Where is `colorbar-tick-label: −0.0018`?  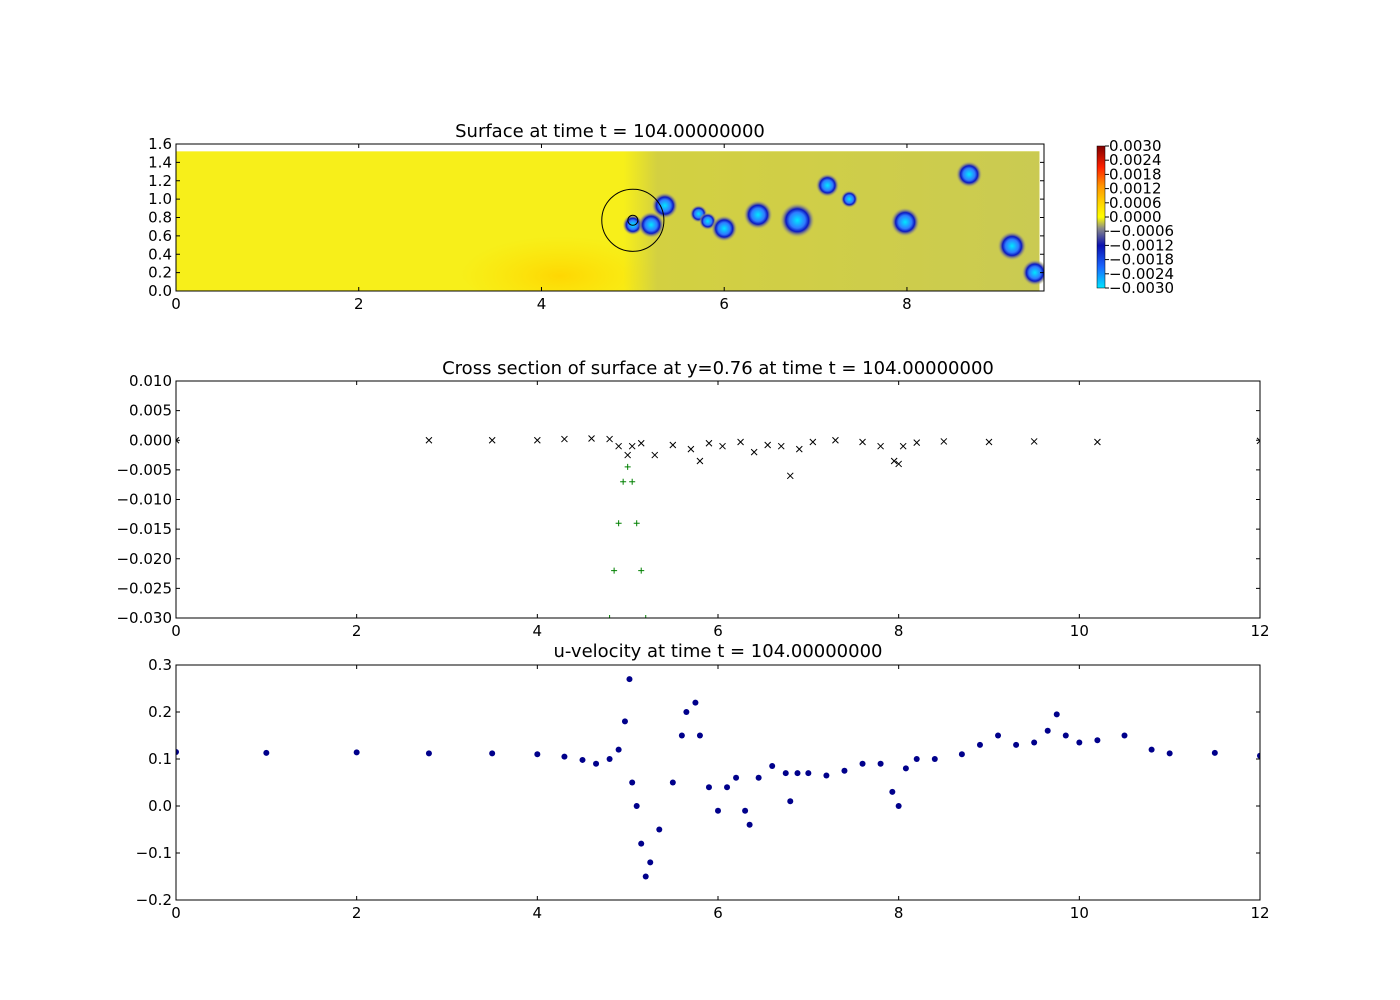
colorbar-tick-label: −0.0018 is located at coordinates (1141, 260).